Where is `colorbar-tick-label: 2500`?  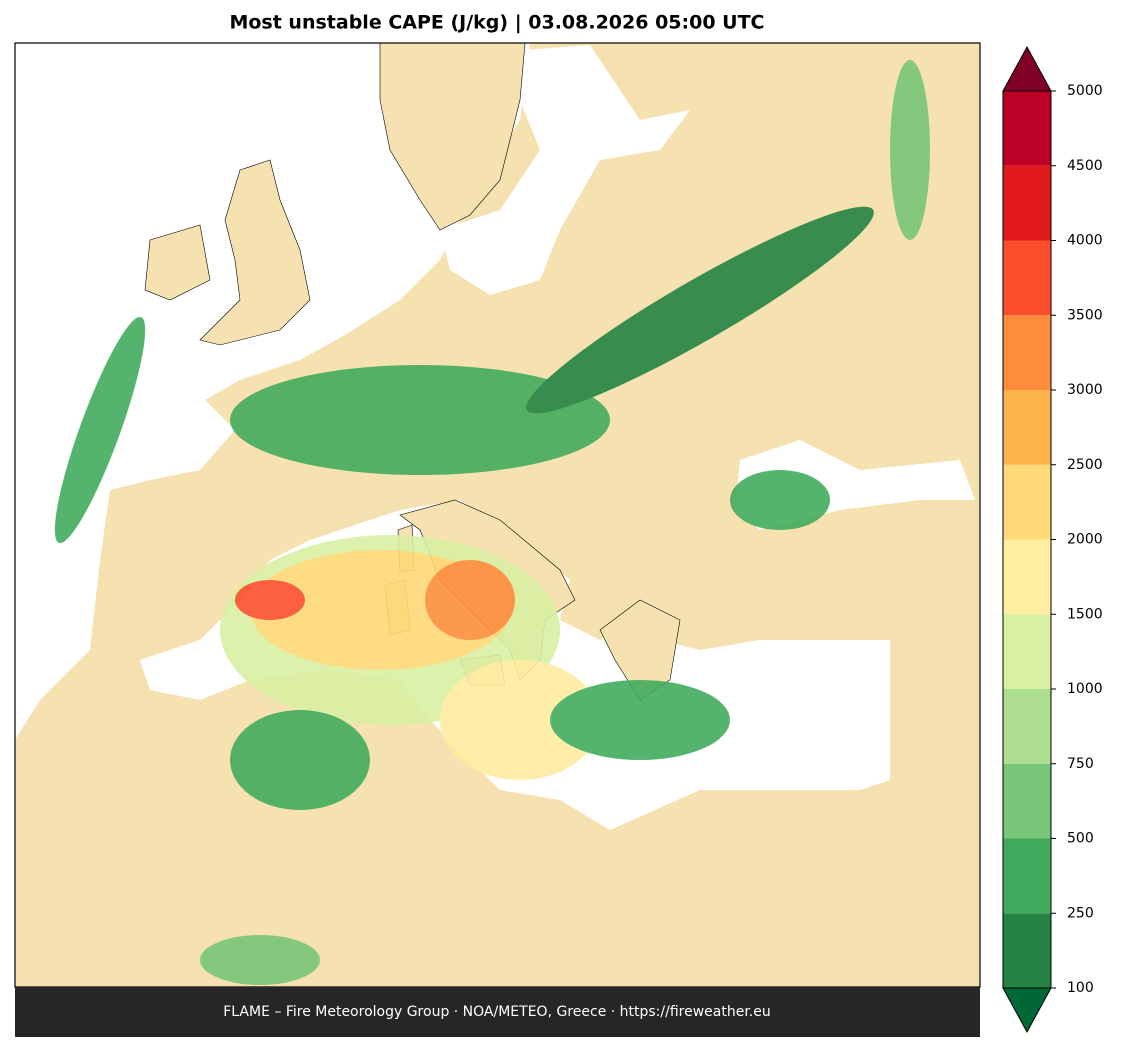
colorbar-tick-label: 2500 is located at coordinates (1085, 465).